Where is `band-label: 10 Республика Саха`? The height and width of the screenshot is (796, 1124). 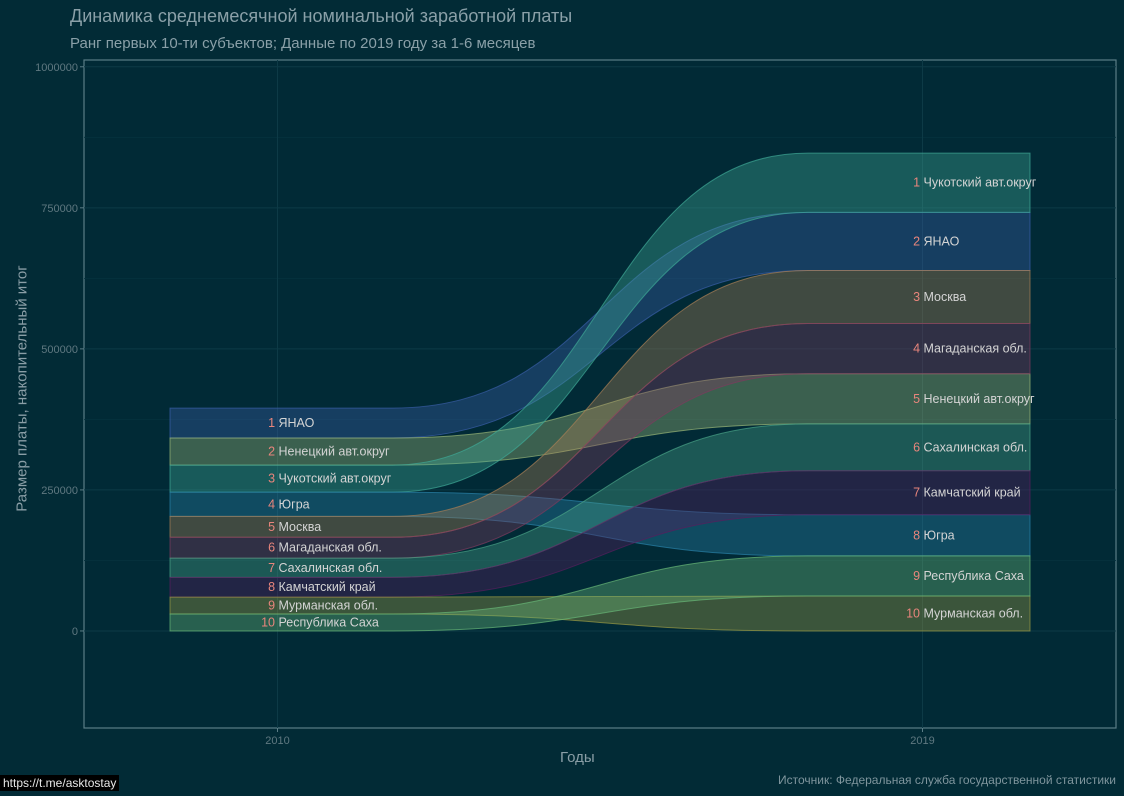
band-label: 10 Республика Саха is located at coordinates (320, 622).